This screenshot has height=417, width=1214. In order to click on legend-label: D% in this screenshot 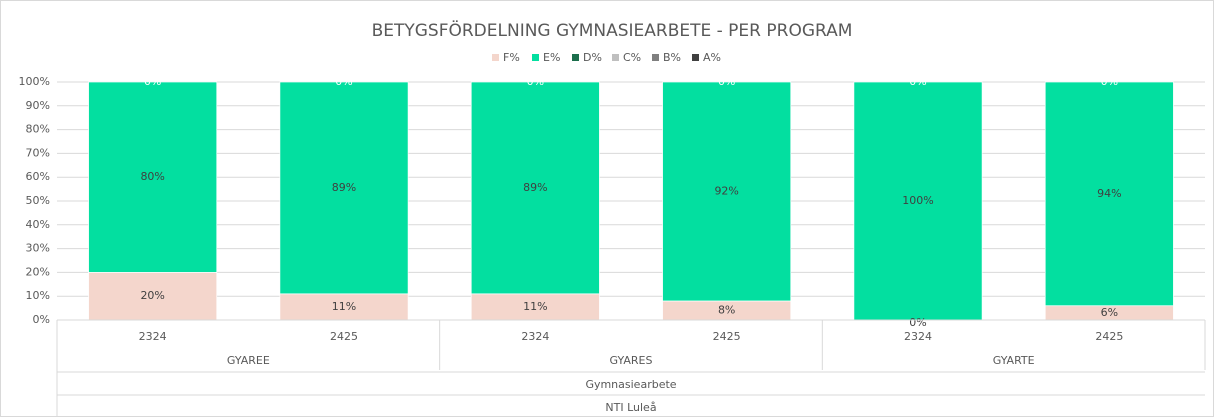, I will do `click(592, 57)`.